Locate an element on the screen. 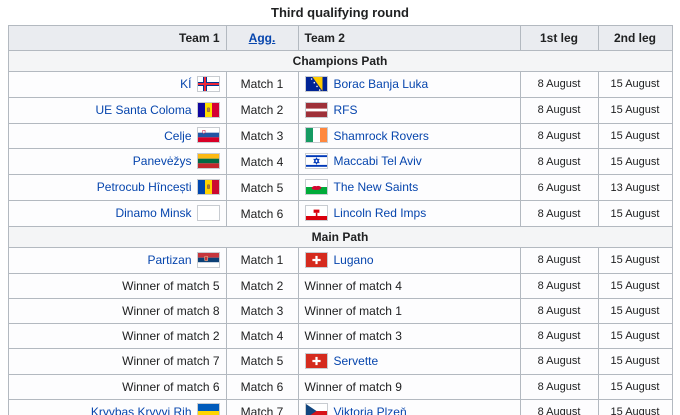 This screenshot has height=415, width=680. match-row: Partizan Match 1 Lugano 8 August 15 August is located at coordinates (340, 260).